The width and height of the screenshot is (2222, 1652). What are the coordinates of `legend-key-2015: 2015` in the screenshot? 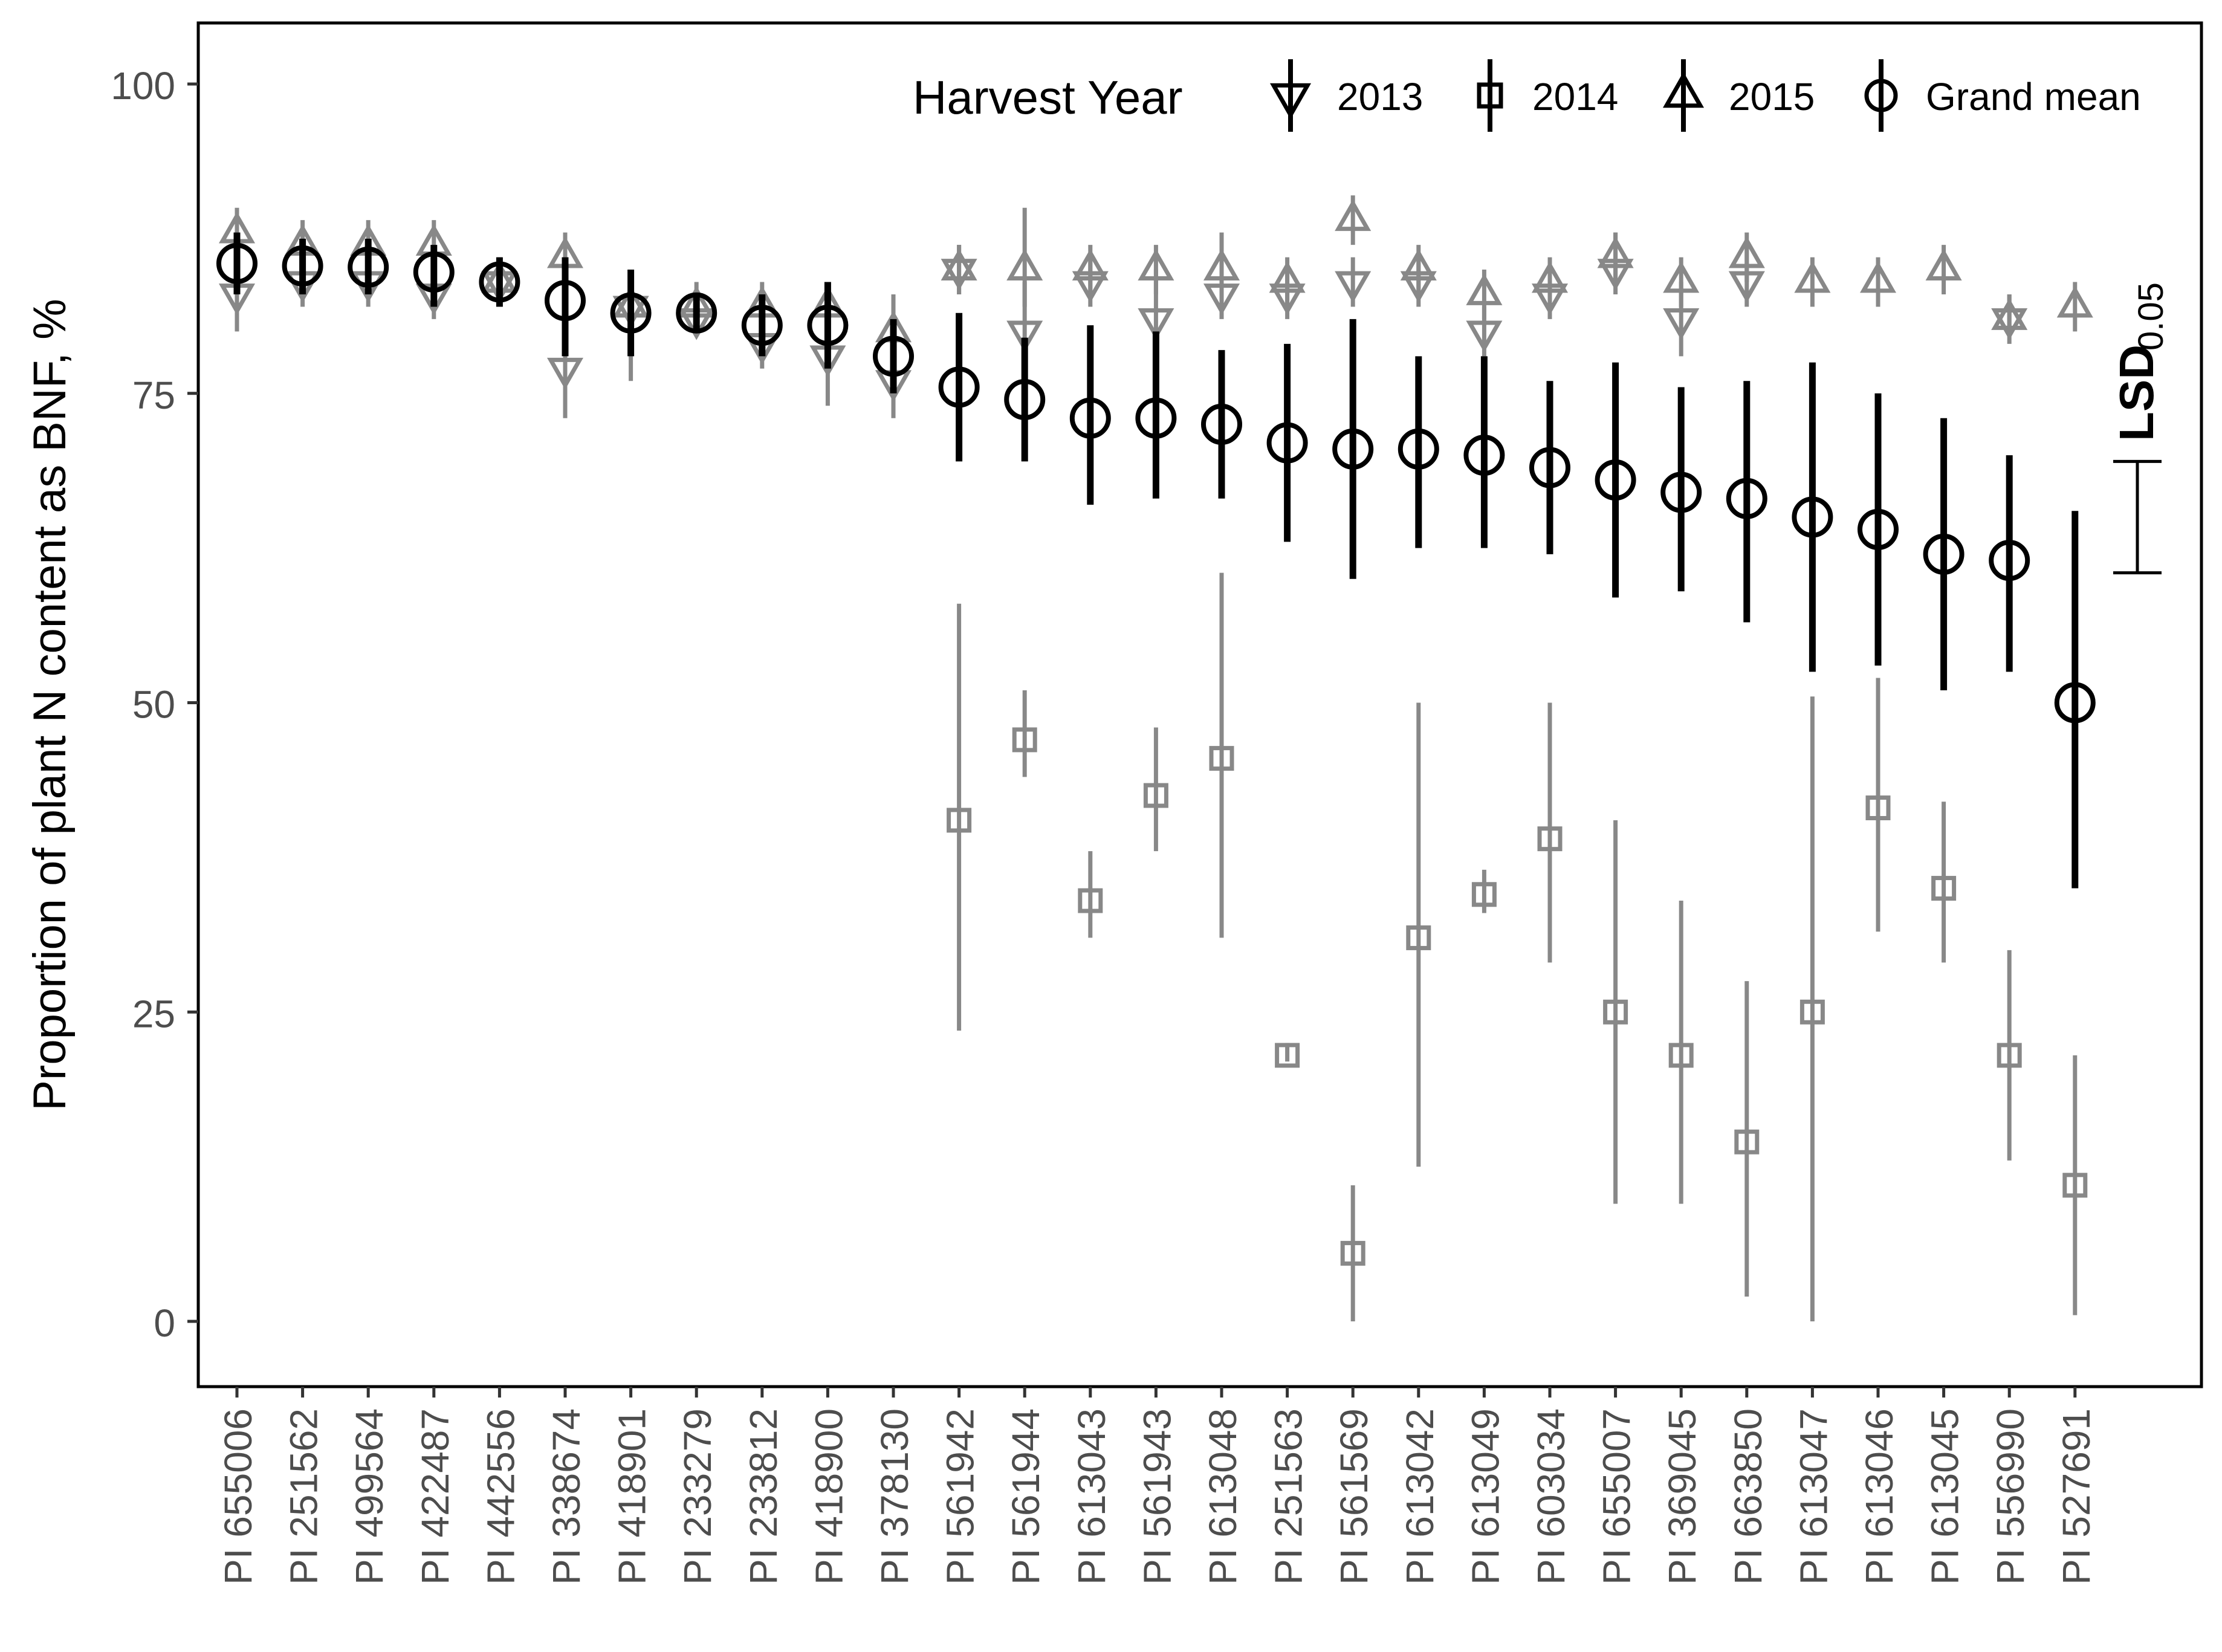 It's located at (1738, 95).